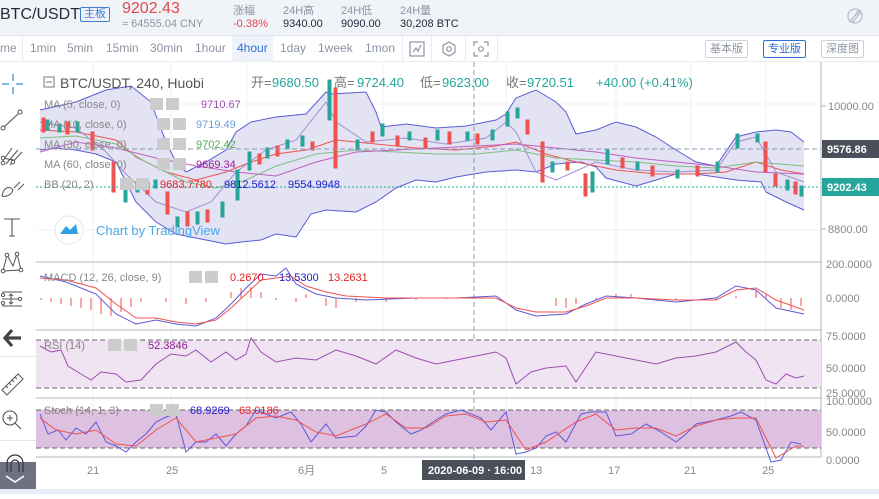  Describe the element at coordinates (550, 82) in the screenshot. I see `close-value: 9720.51` at that location.